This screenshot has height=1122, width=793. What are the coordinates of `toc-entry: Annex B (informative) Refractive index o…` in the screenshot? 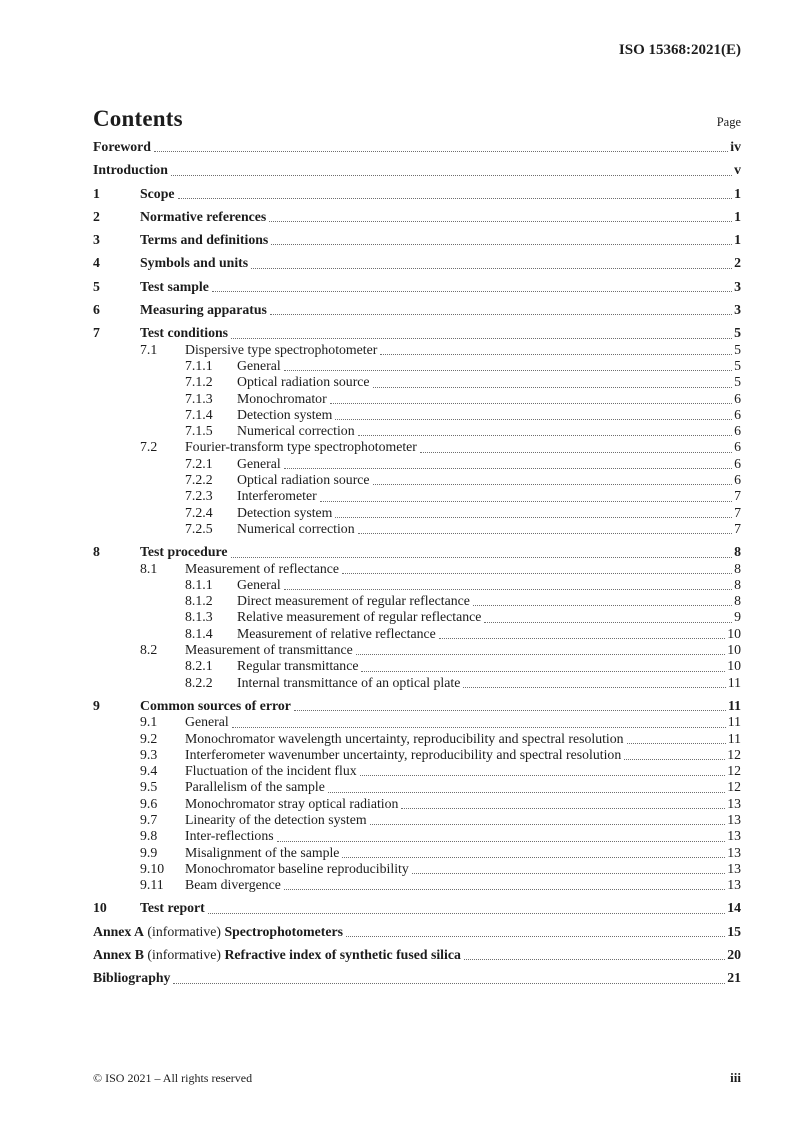 It's located at (417, 955).